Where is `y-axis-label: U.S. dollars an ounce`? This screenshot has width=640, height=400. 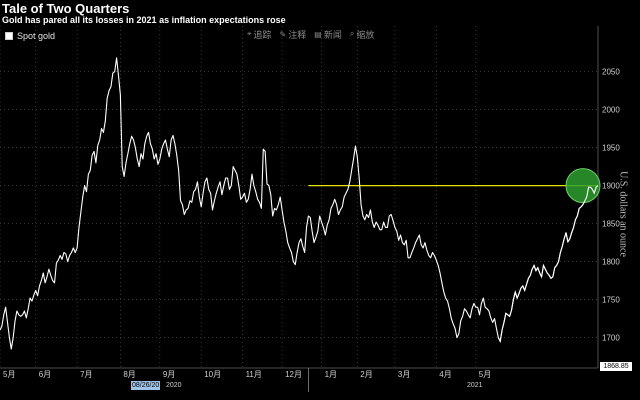 y-axis-label: U.S. dollars an ounce is located at coordinates (623, 214).